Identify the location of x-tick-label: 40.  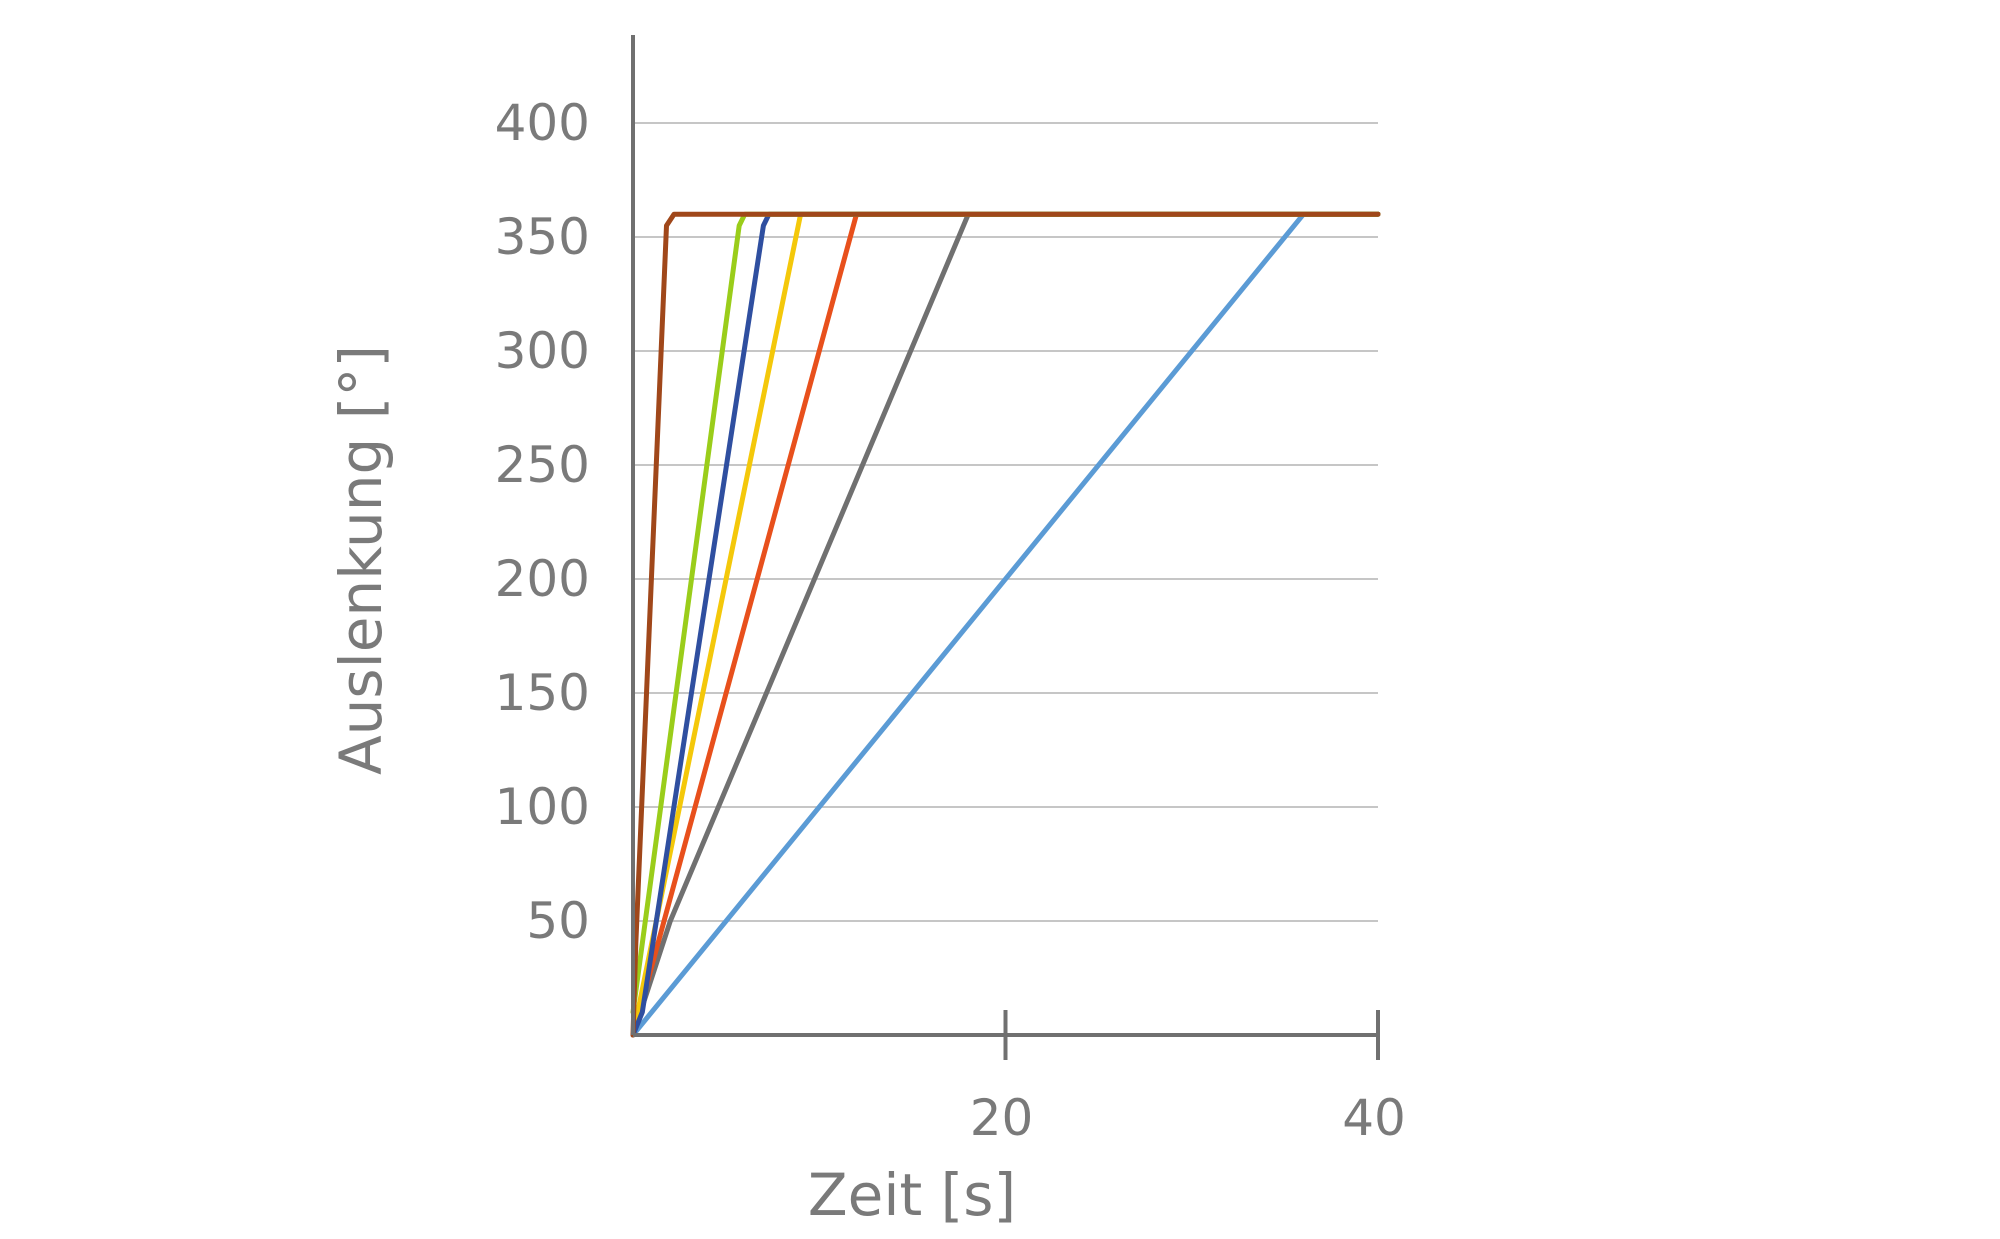
(1374, 1118).